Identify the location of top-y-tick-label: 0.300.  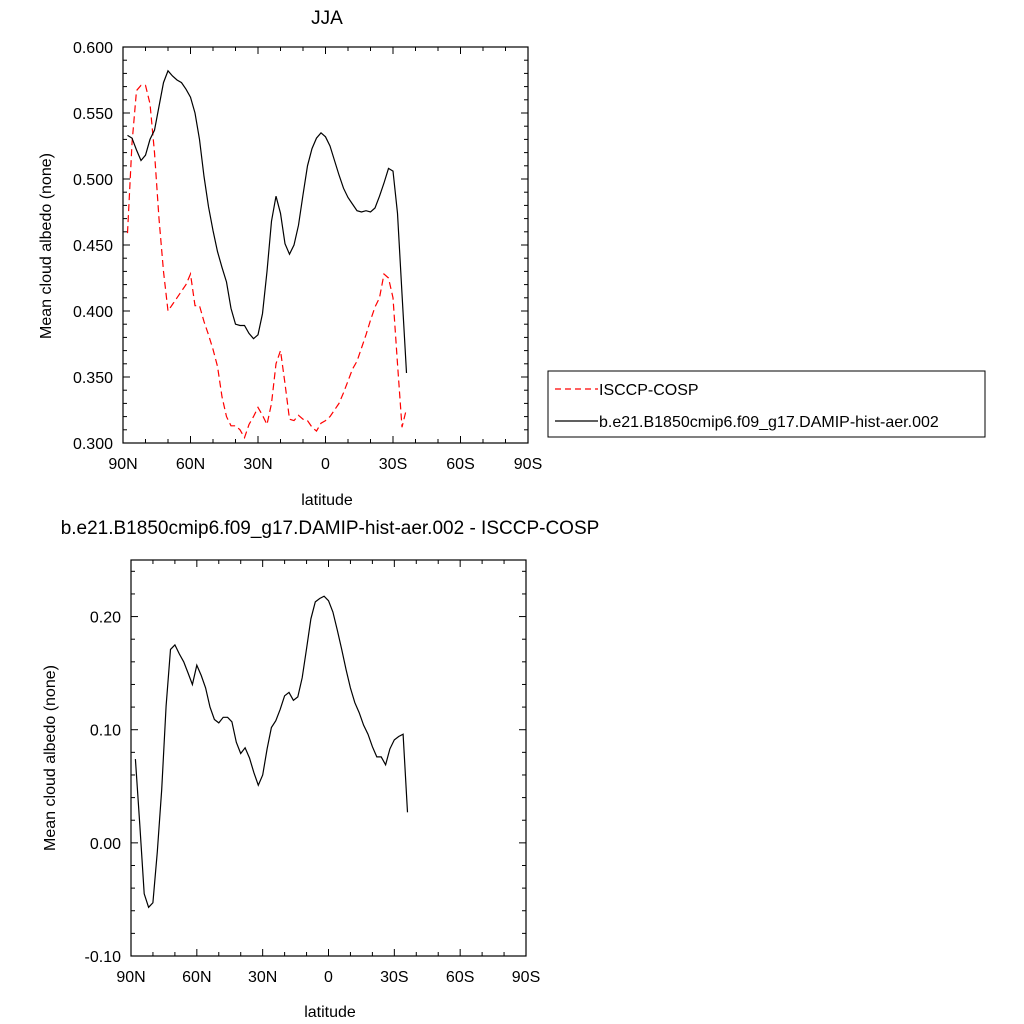
(93, 444).